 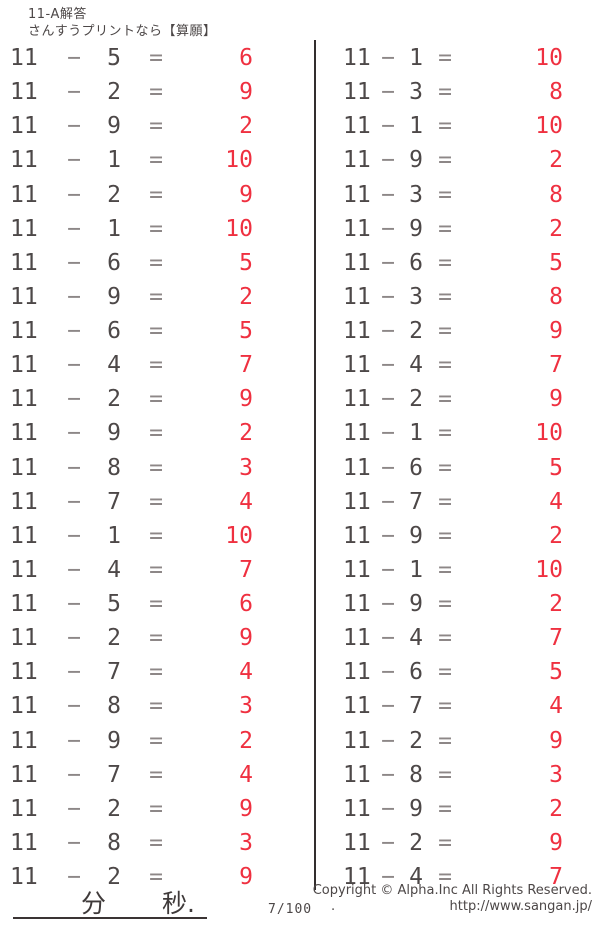 I want to click on answer: 8, so click(x=556, y=296).